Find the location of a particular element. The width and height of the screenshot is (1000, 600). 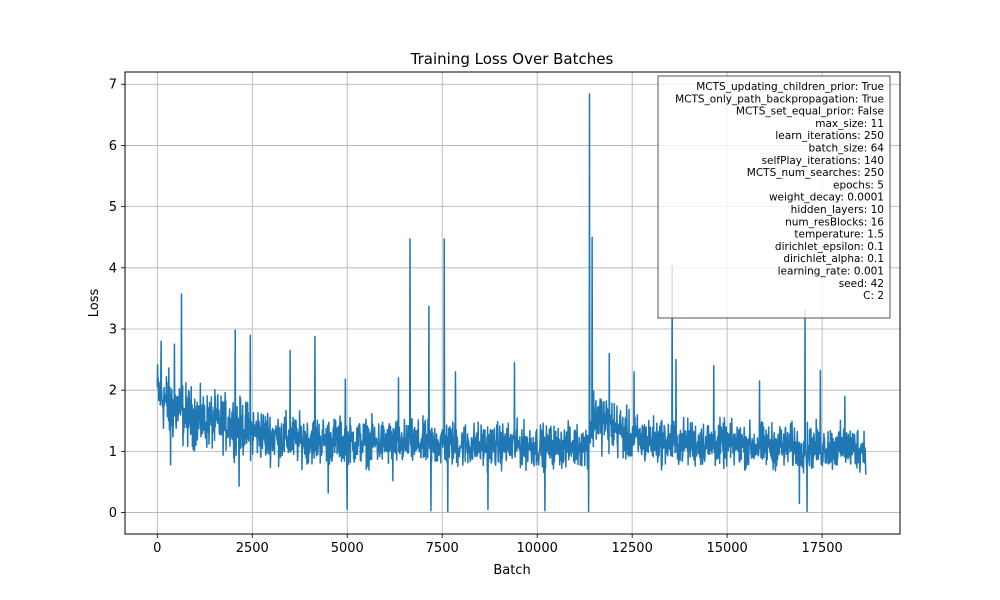

x-tick-label: 2500 is located at coordinates (252, 548).